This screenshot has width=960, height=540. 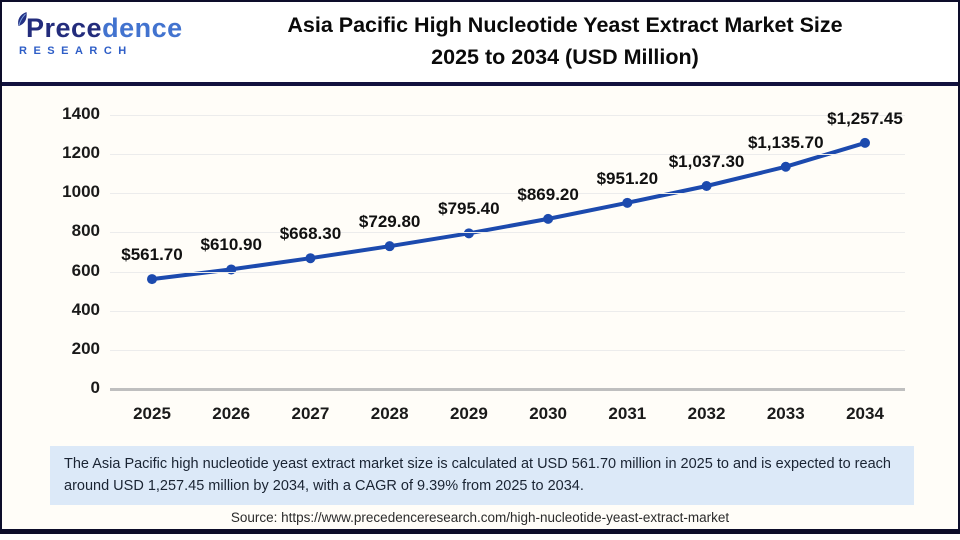 I want to click on x-tick-label: 2027, so click(x=310, y=413).